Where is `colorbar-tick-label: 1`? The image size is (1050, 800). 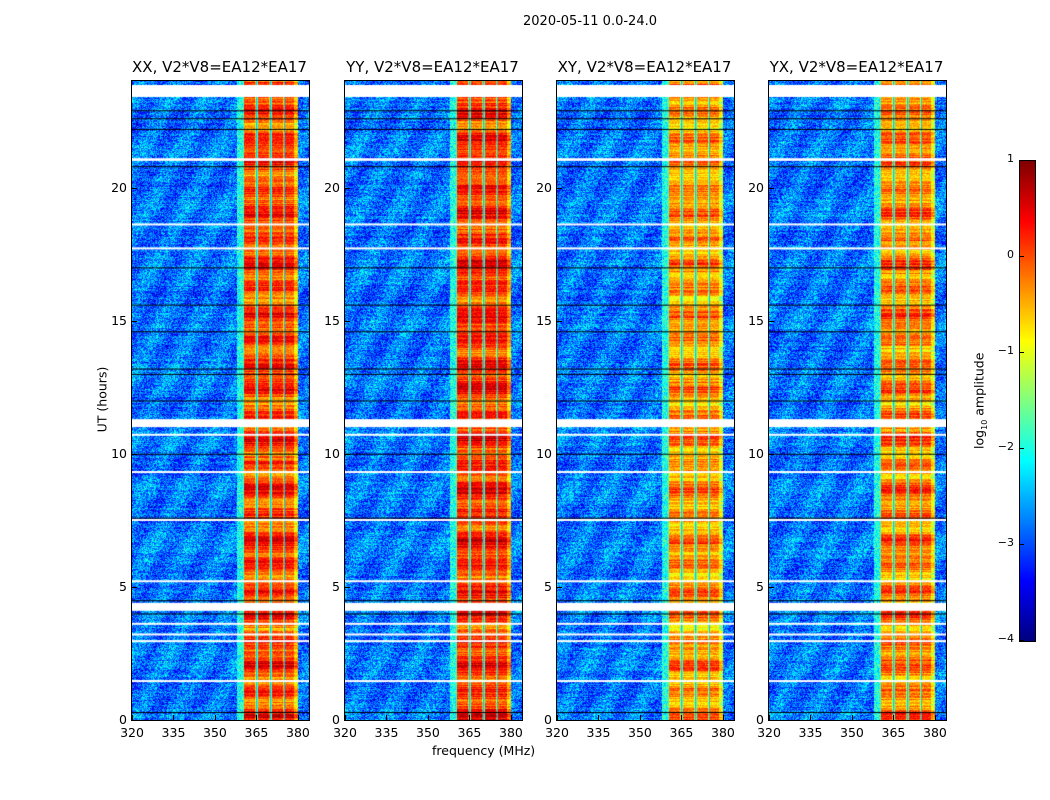
colorbar-tick-label: 1 is located at coordinates (1010, 158).